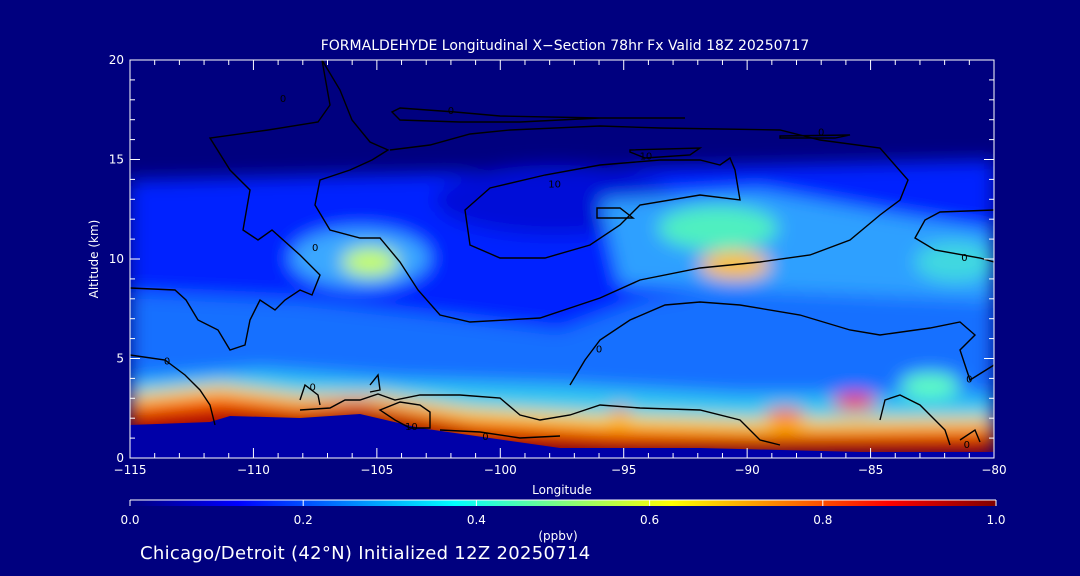 The image size is (1080, 576). I want to click on x-axis-label: Longitude, so click(562, 490).